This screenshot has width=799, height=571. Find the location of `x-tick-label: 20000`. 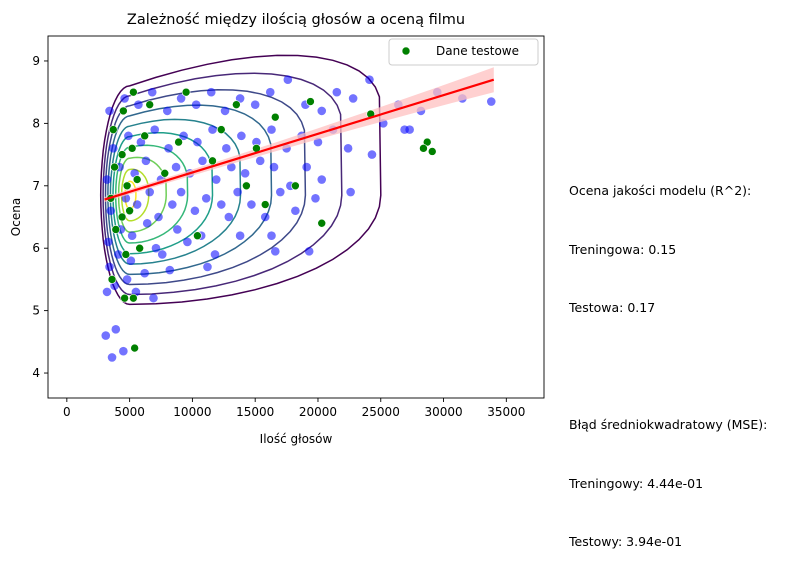

x-tick-label: 20000 is located at coordinates (318, 412).